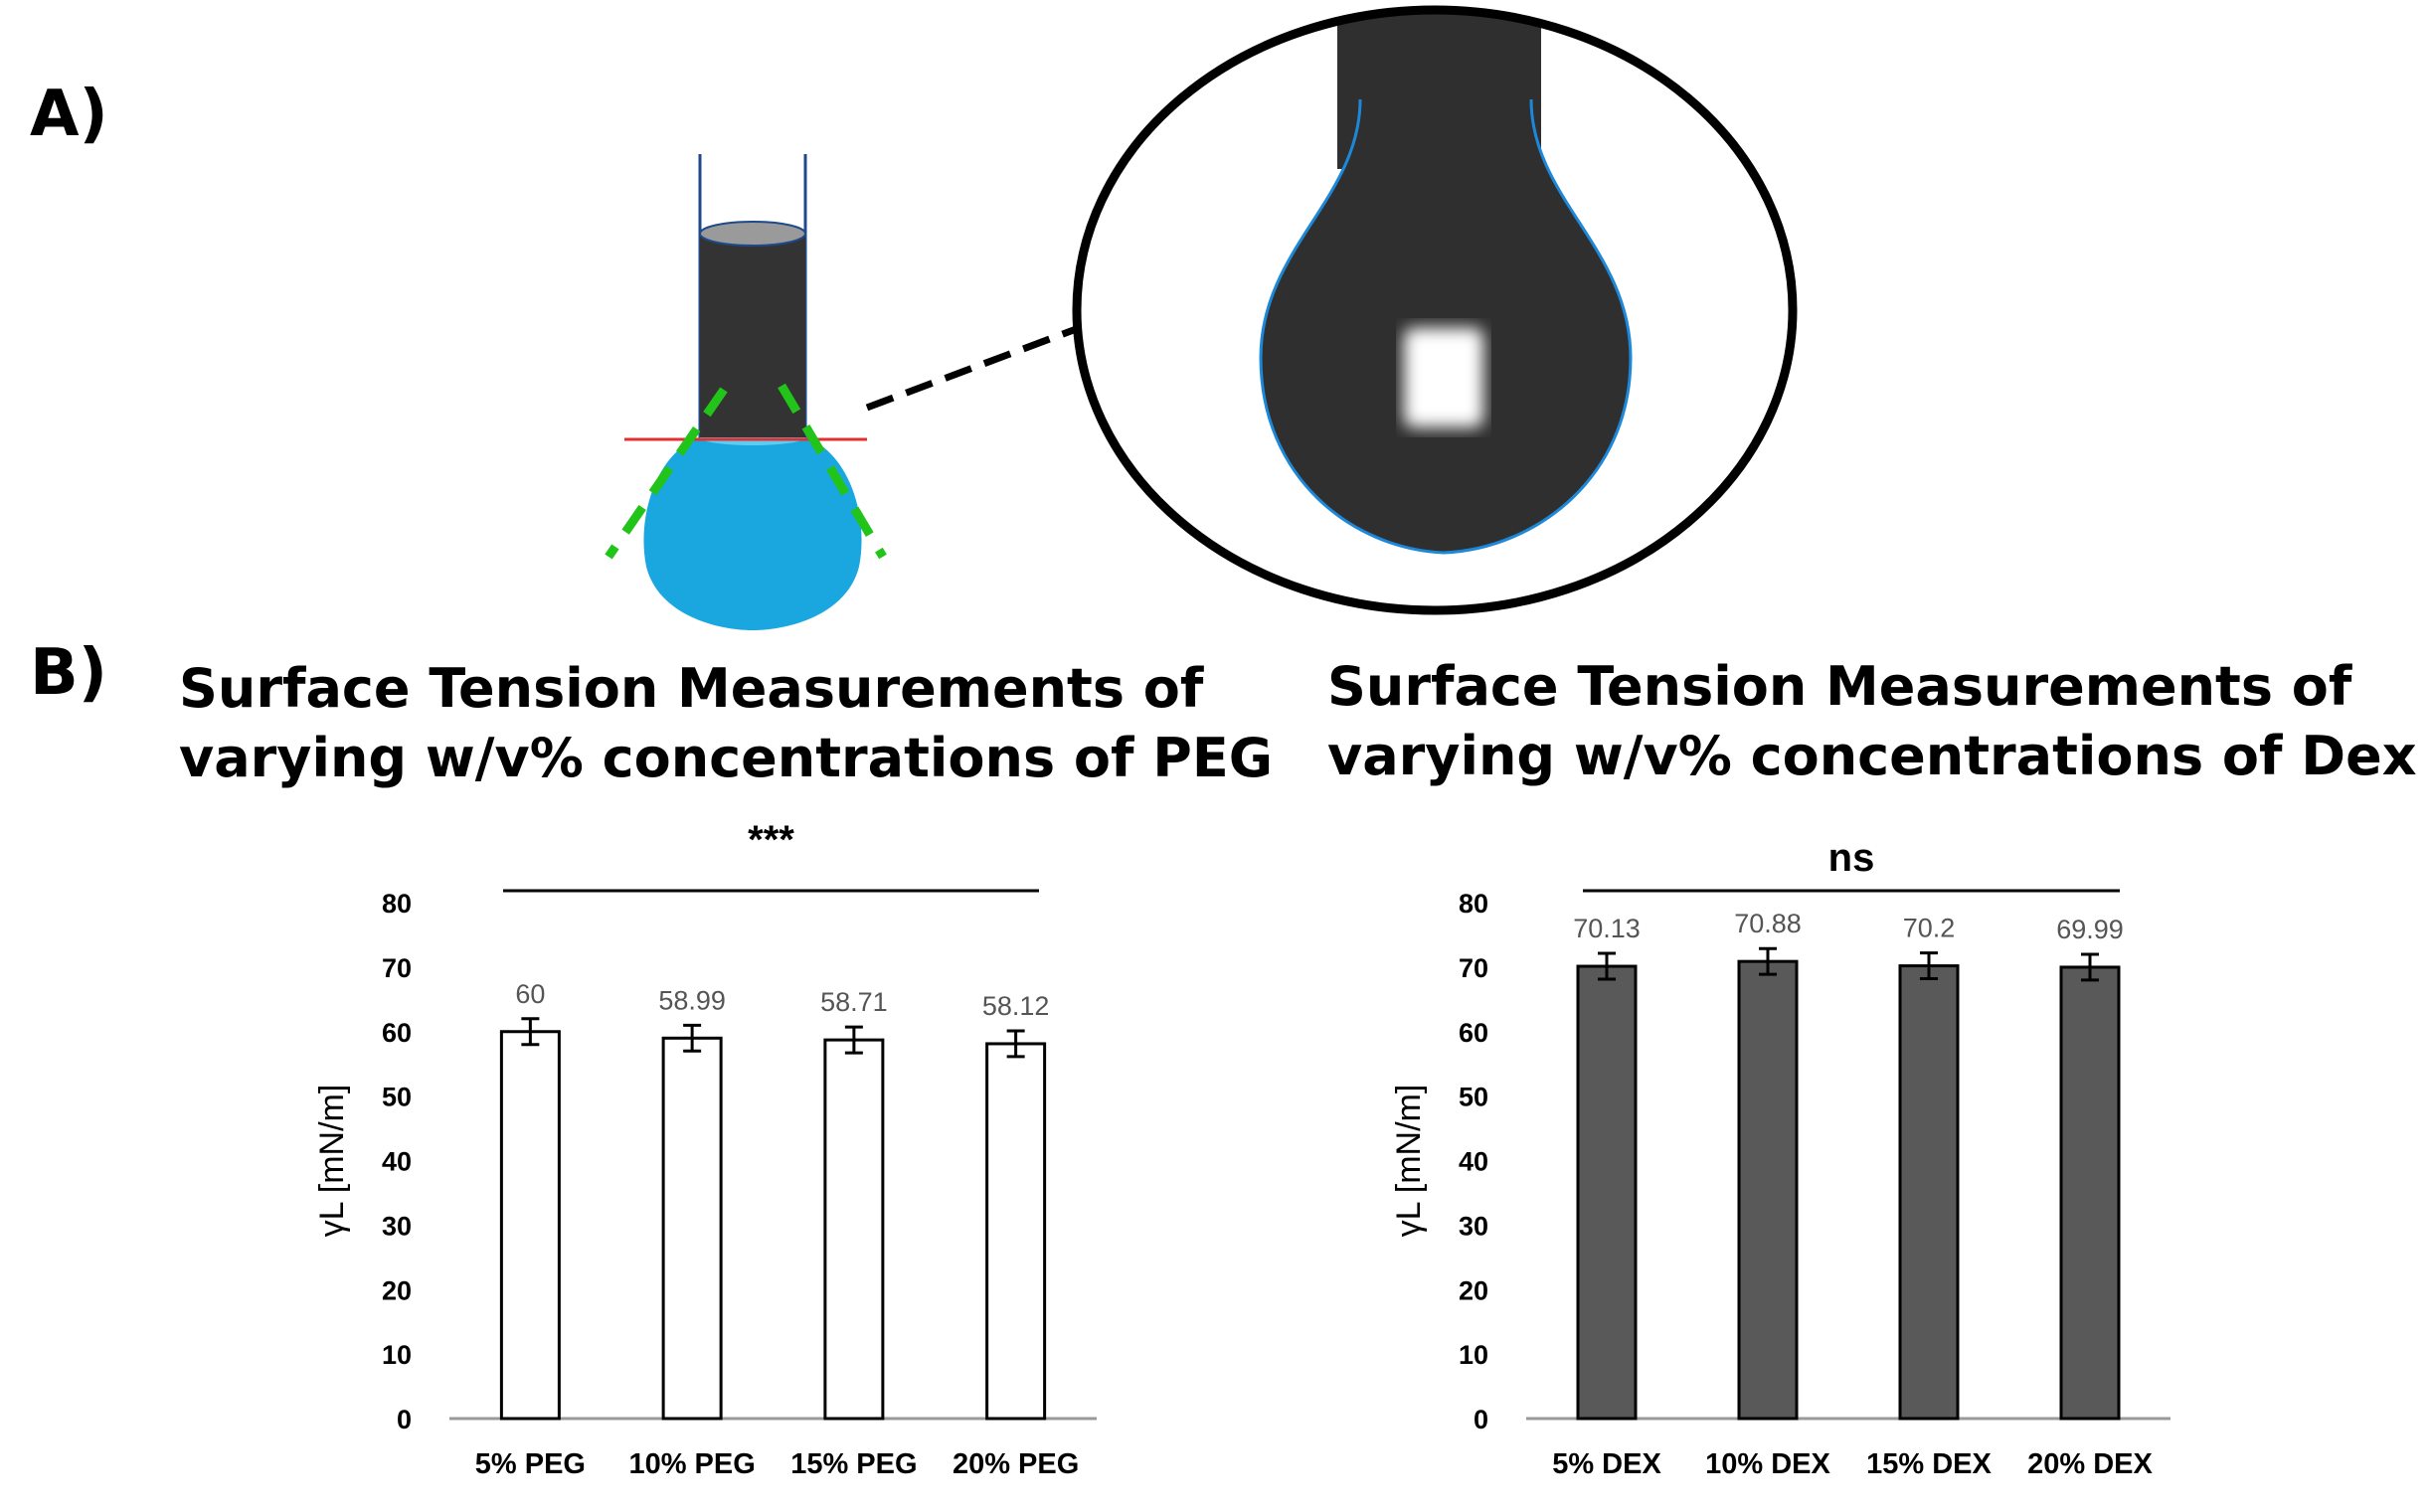 This screenshot has height=1512, width=2430. What do you see at coordinates (69, 673) in the screenshot?
I see `panel-label-b: B)` at bounding box center [69, 673].